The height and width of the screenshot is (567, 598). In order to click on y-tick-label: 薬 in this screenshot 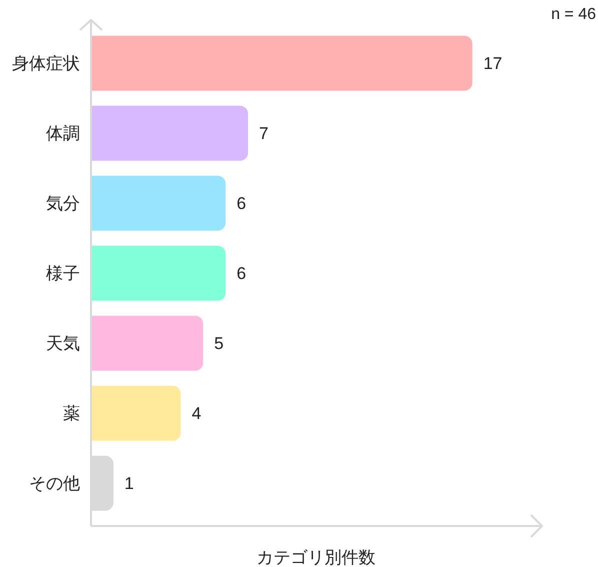, I will do `click(71, 414)`.